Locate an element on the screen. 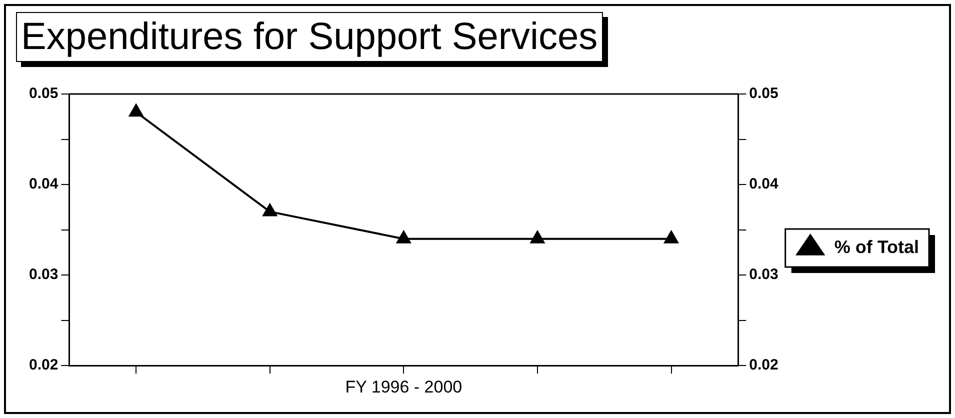 This screenshot has height=418, width=955. chart-title: Expenditures for Support Services is located at coordinates (309, 37).